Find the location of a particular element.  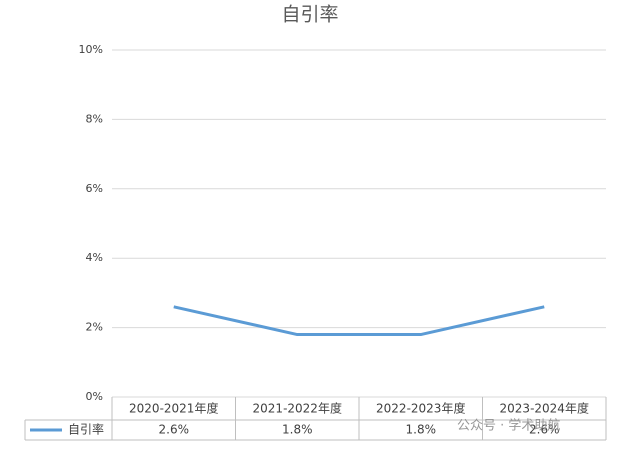

x-tick-label: 2021-2022年度 is located at coordinates (297, 408).